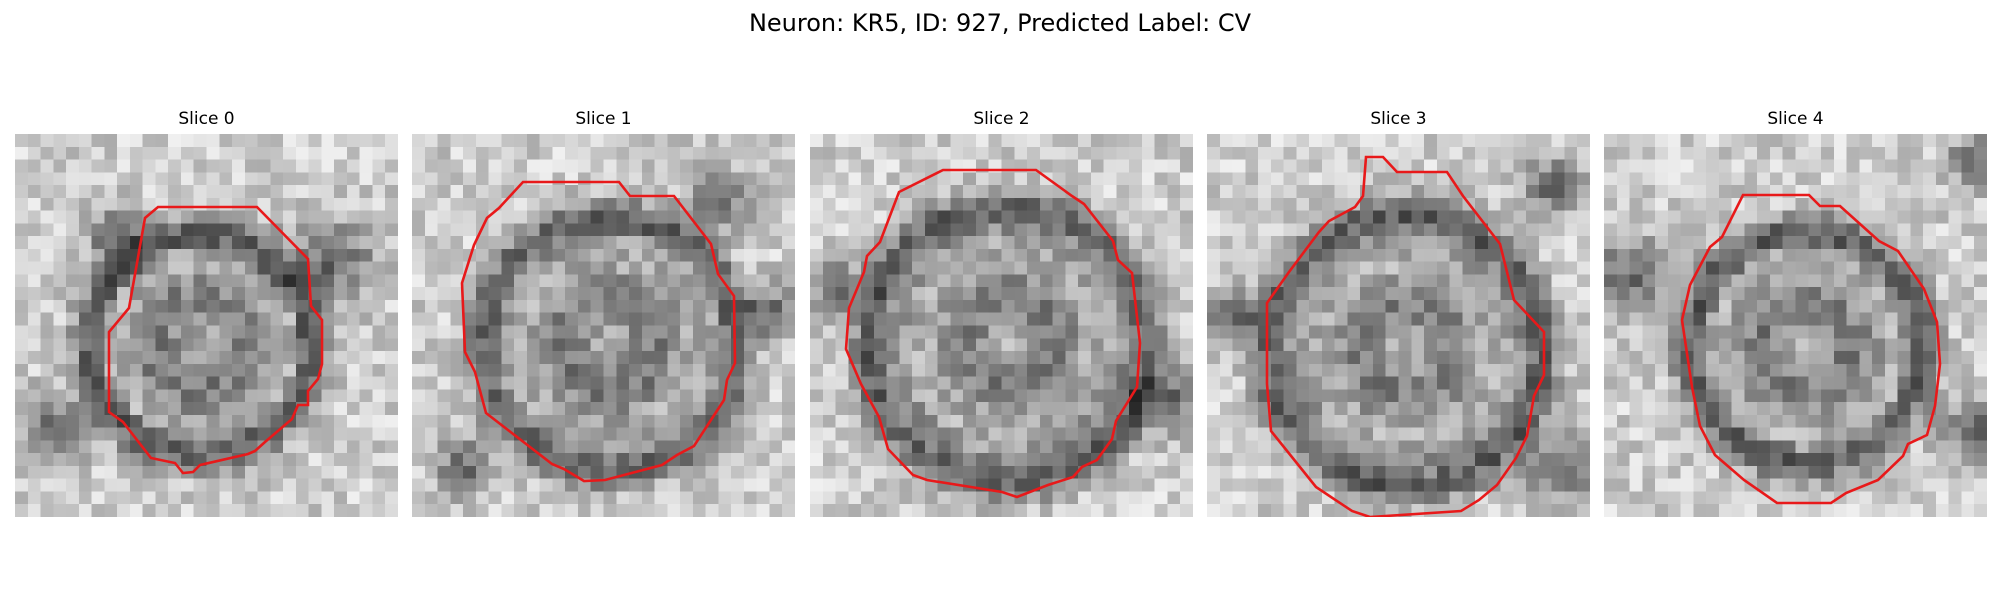  Describe the element at coordinates (1795, 119) in the screenshot. I see `slice-title-4: Slice 4` at that location.